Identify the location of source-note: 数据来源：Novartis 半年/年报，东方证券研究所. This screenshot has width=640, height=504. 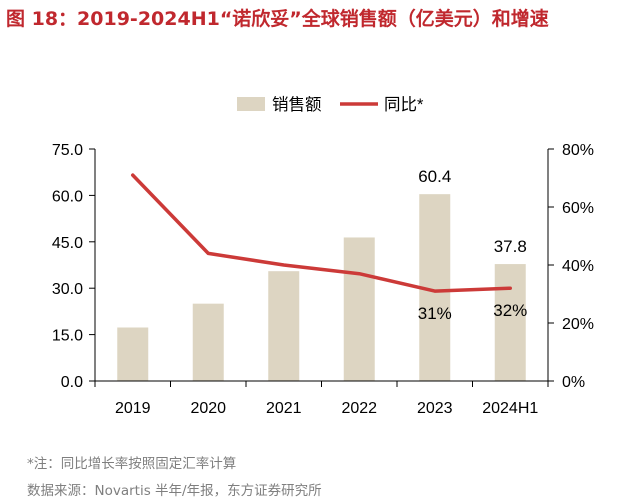
(174, 491).